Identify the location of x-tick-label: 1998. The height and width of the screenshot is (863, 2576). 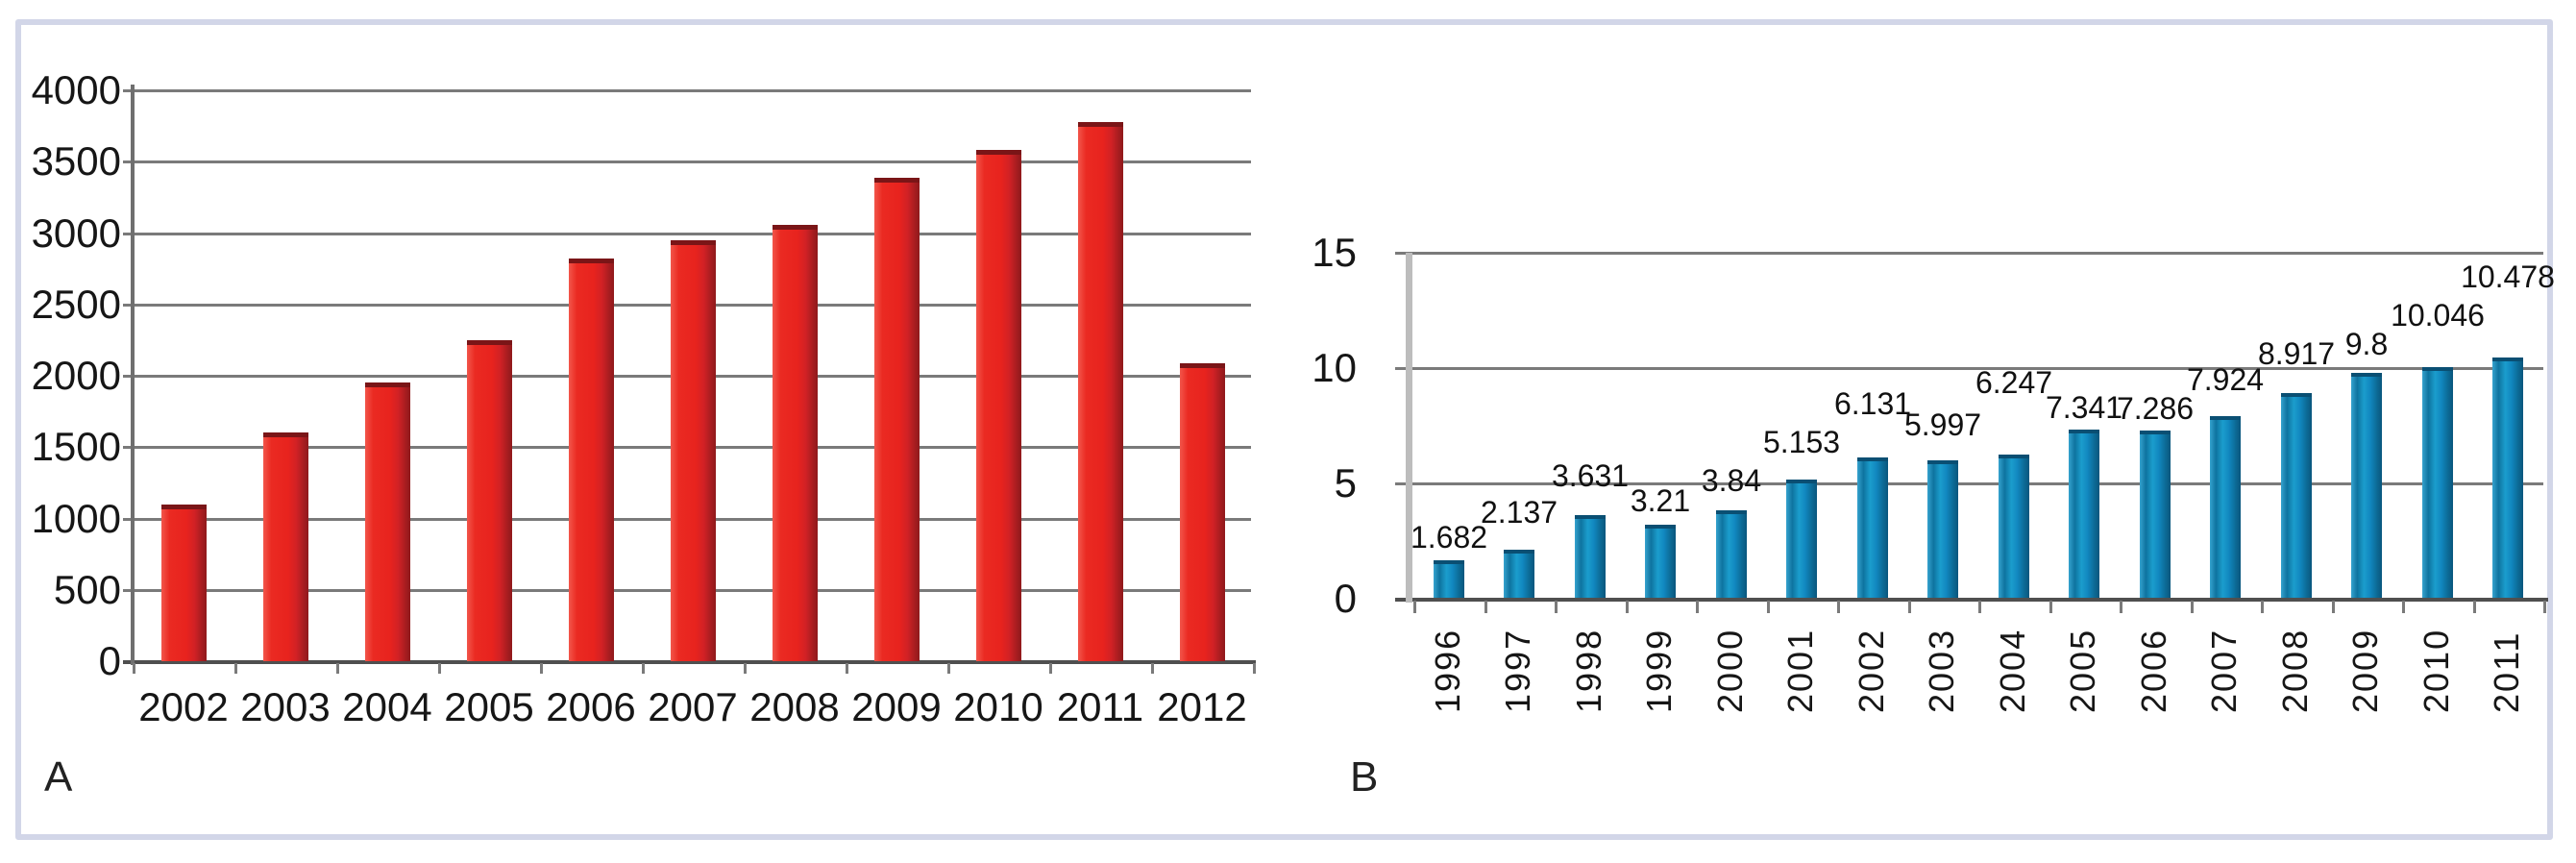
(1588, 671).